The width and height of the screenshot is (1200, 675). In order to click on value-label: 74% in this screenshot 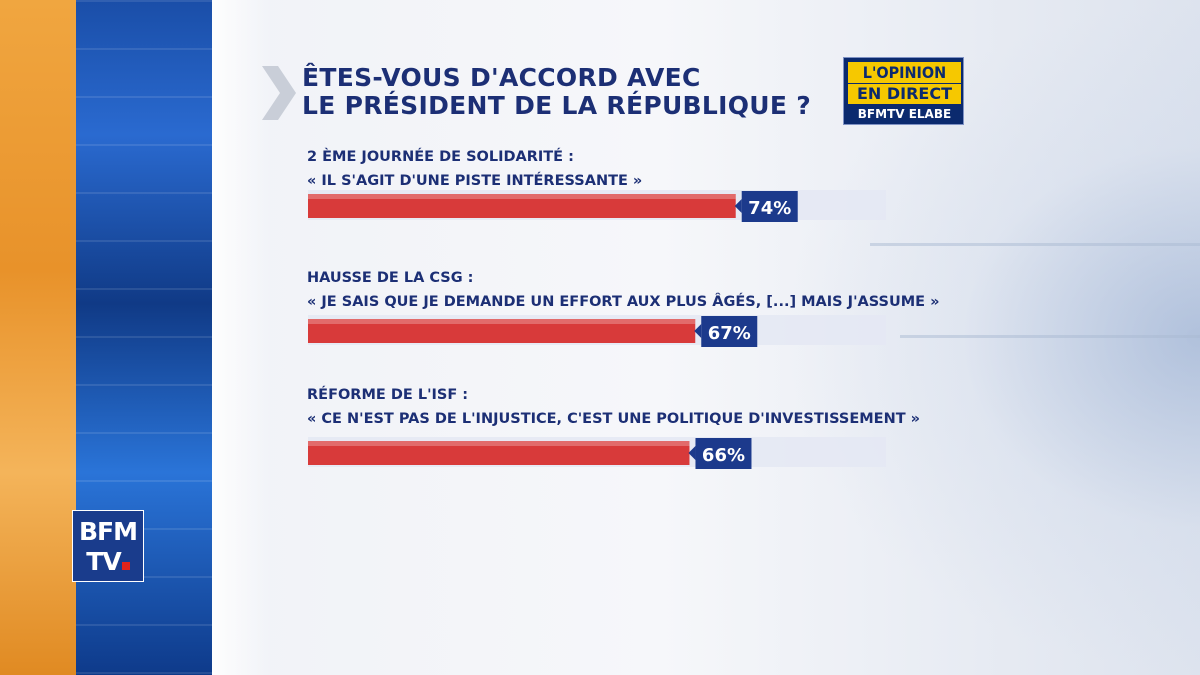, I will do `click(769, 208)`.